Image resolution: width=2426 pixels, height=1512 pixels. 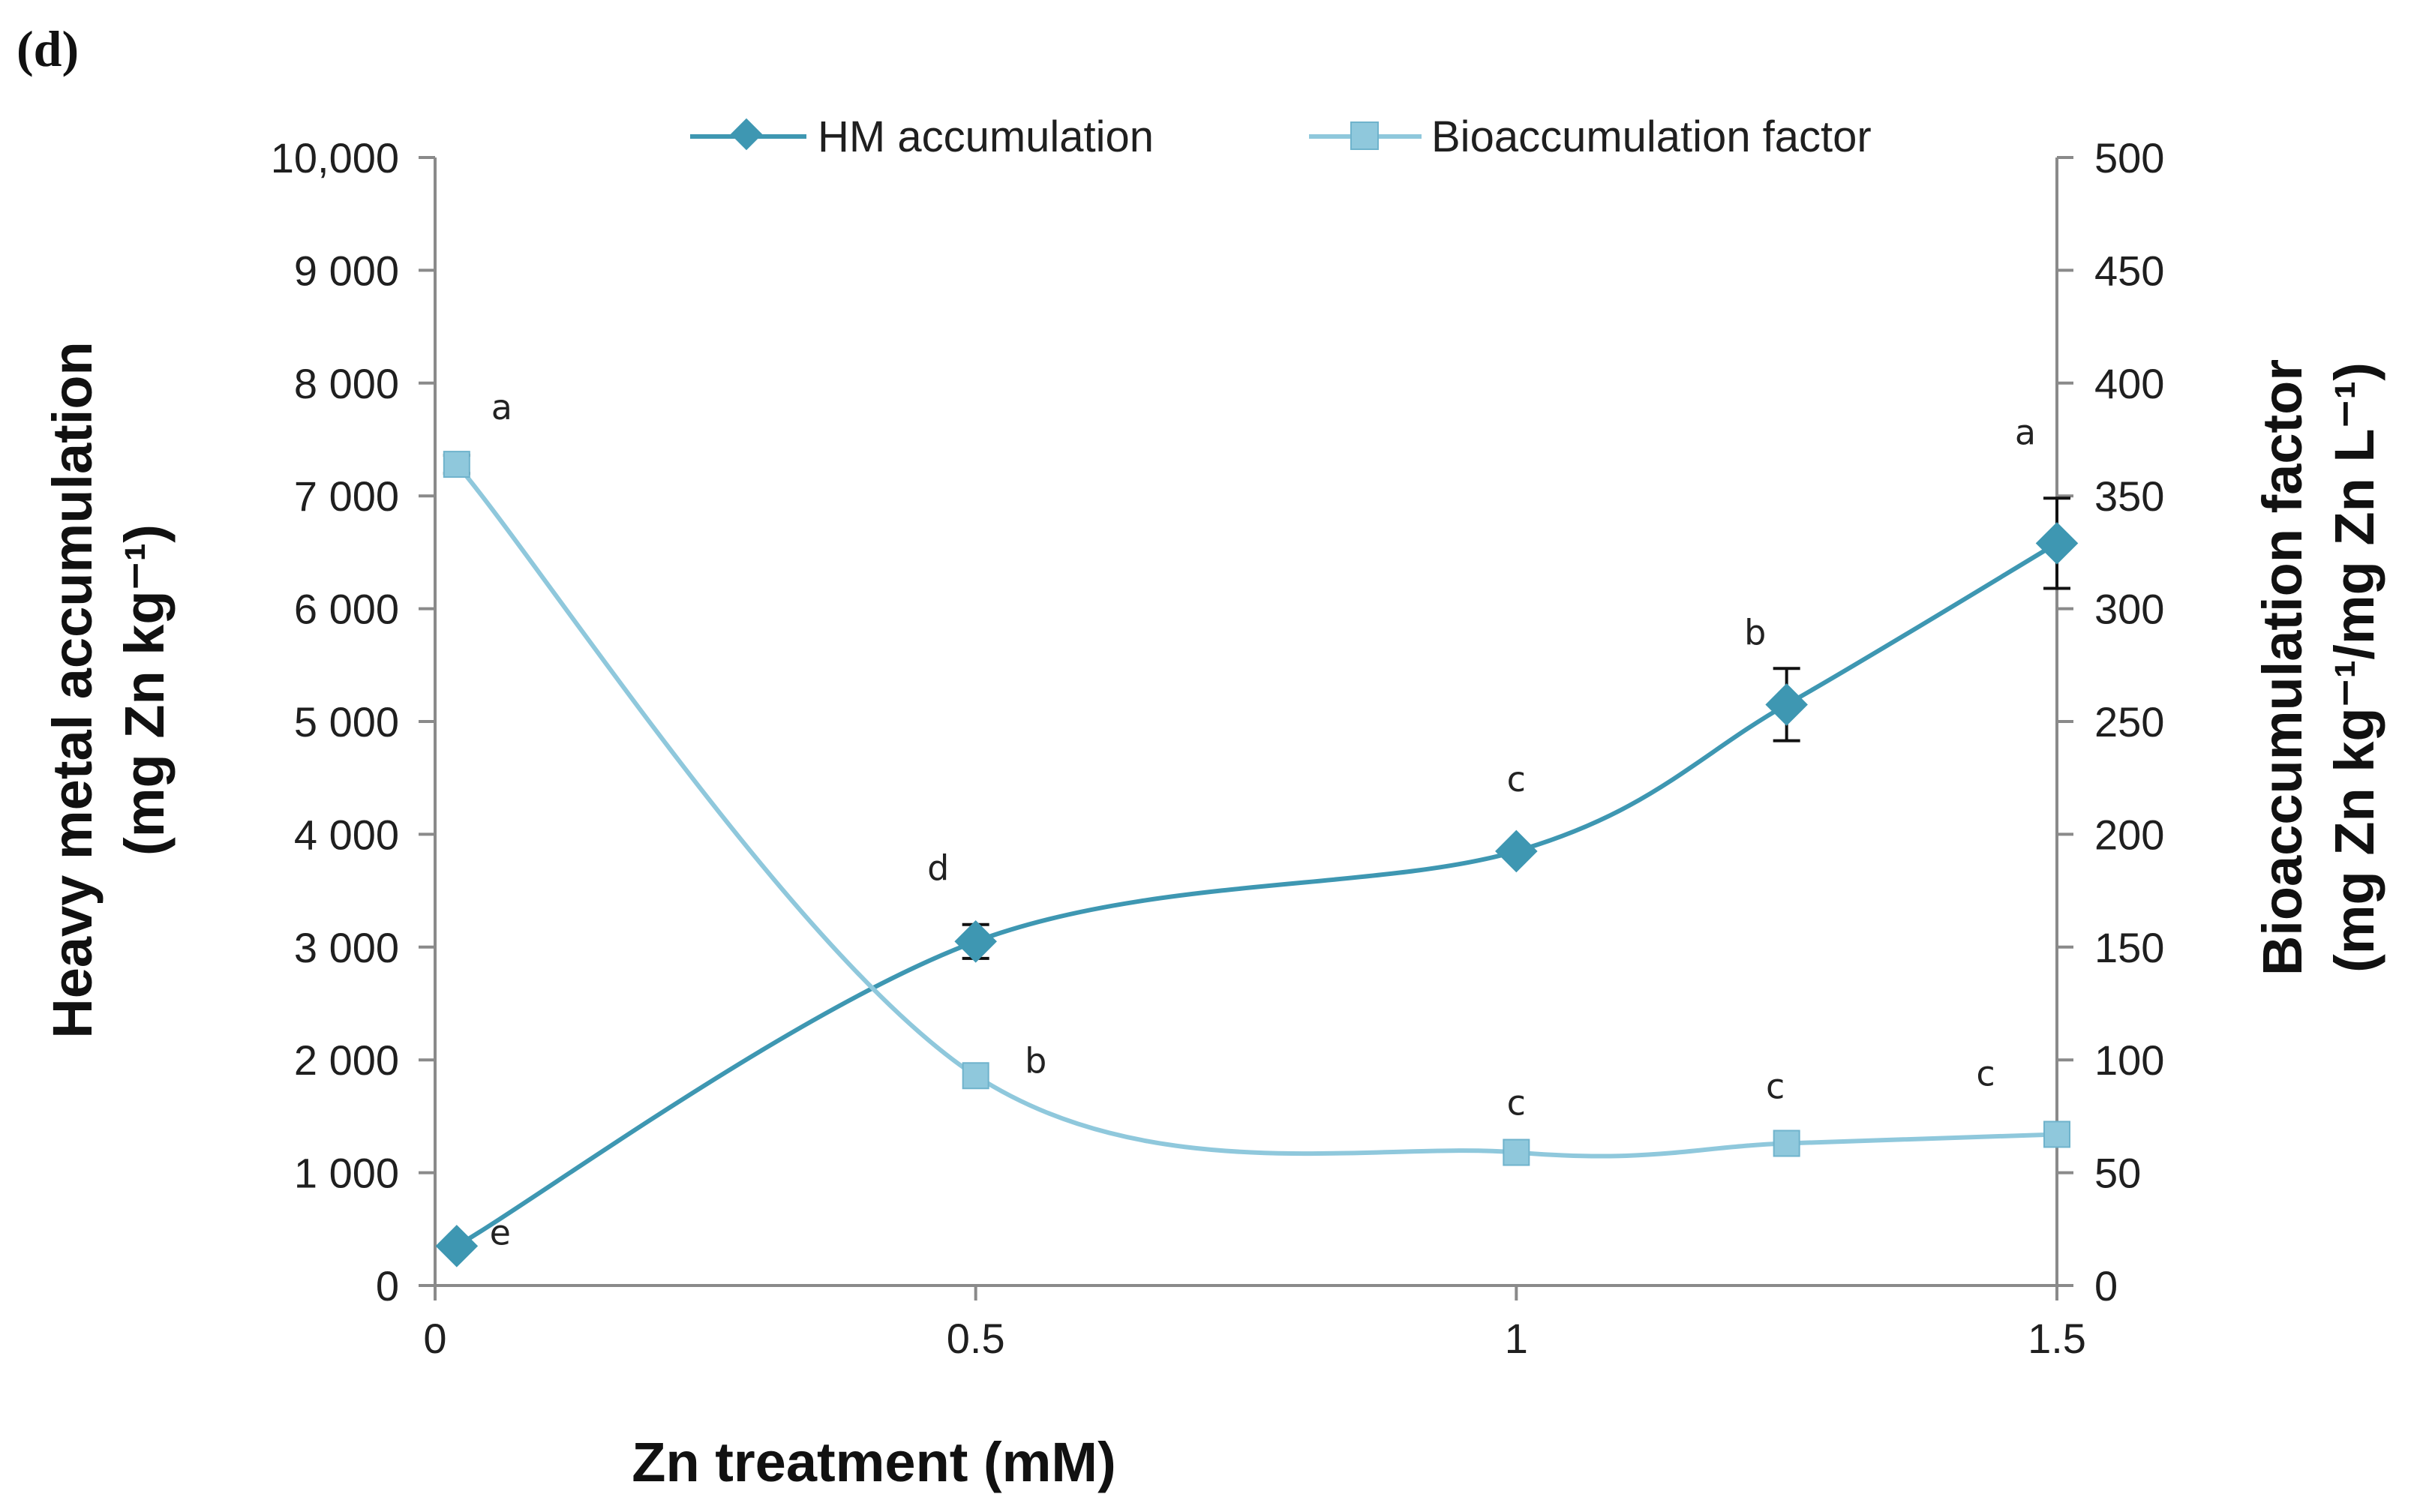 What do you see at coordinates (873, 1462) in the screenshot?
I see `x-axis-title: Zn treatment (mM)` at bounding box center [873, 1462].